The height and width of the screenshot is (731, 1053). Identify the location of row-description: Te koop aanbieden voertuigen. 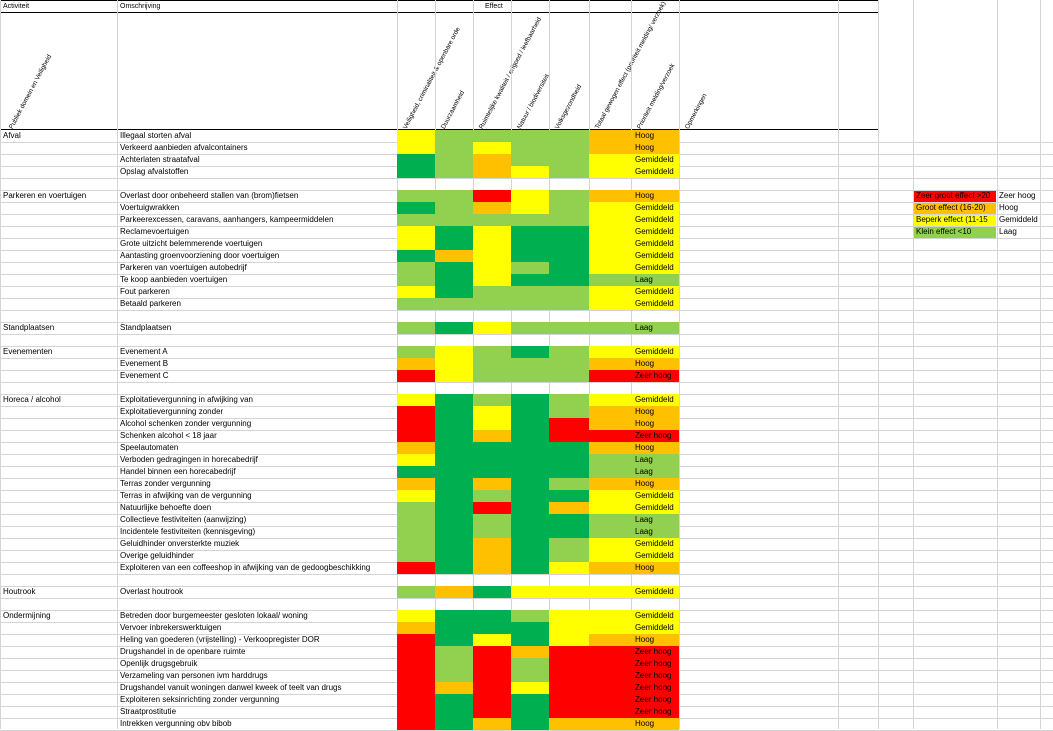
(174, 279).